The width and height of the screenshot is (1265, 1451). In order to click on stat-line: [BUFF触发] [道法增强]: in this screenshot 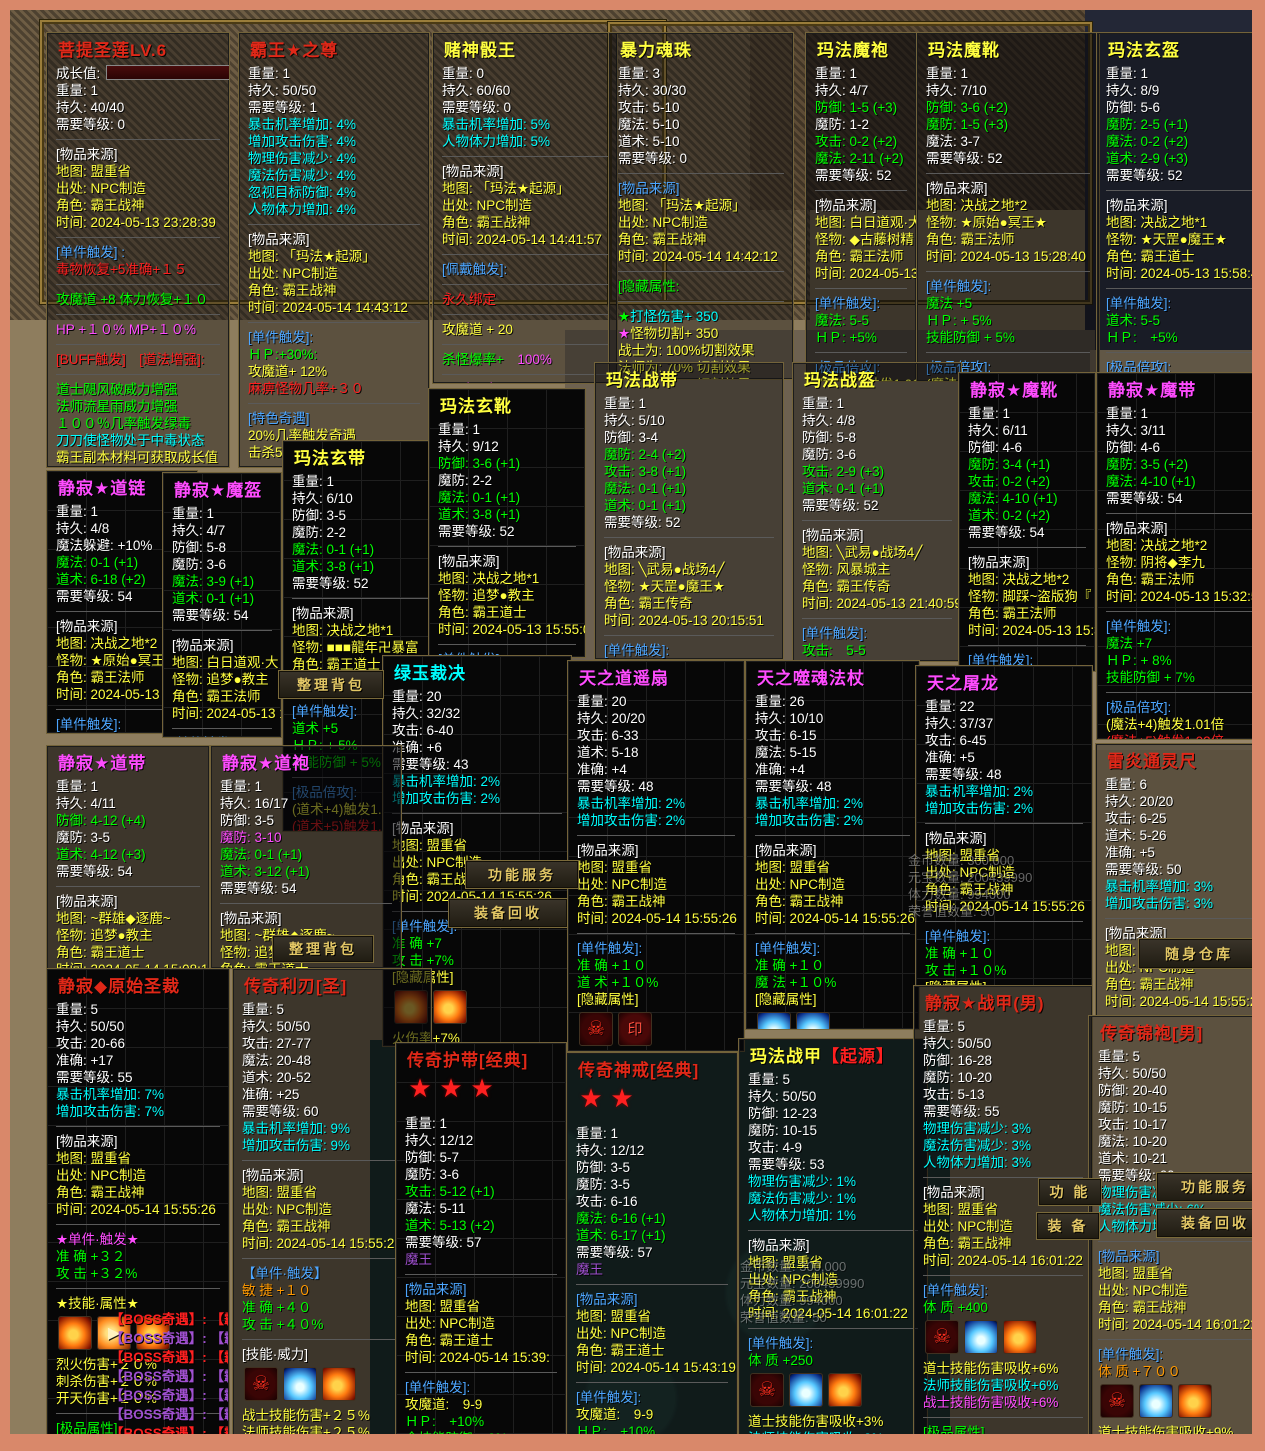, I will do `click(130, 359)`.